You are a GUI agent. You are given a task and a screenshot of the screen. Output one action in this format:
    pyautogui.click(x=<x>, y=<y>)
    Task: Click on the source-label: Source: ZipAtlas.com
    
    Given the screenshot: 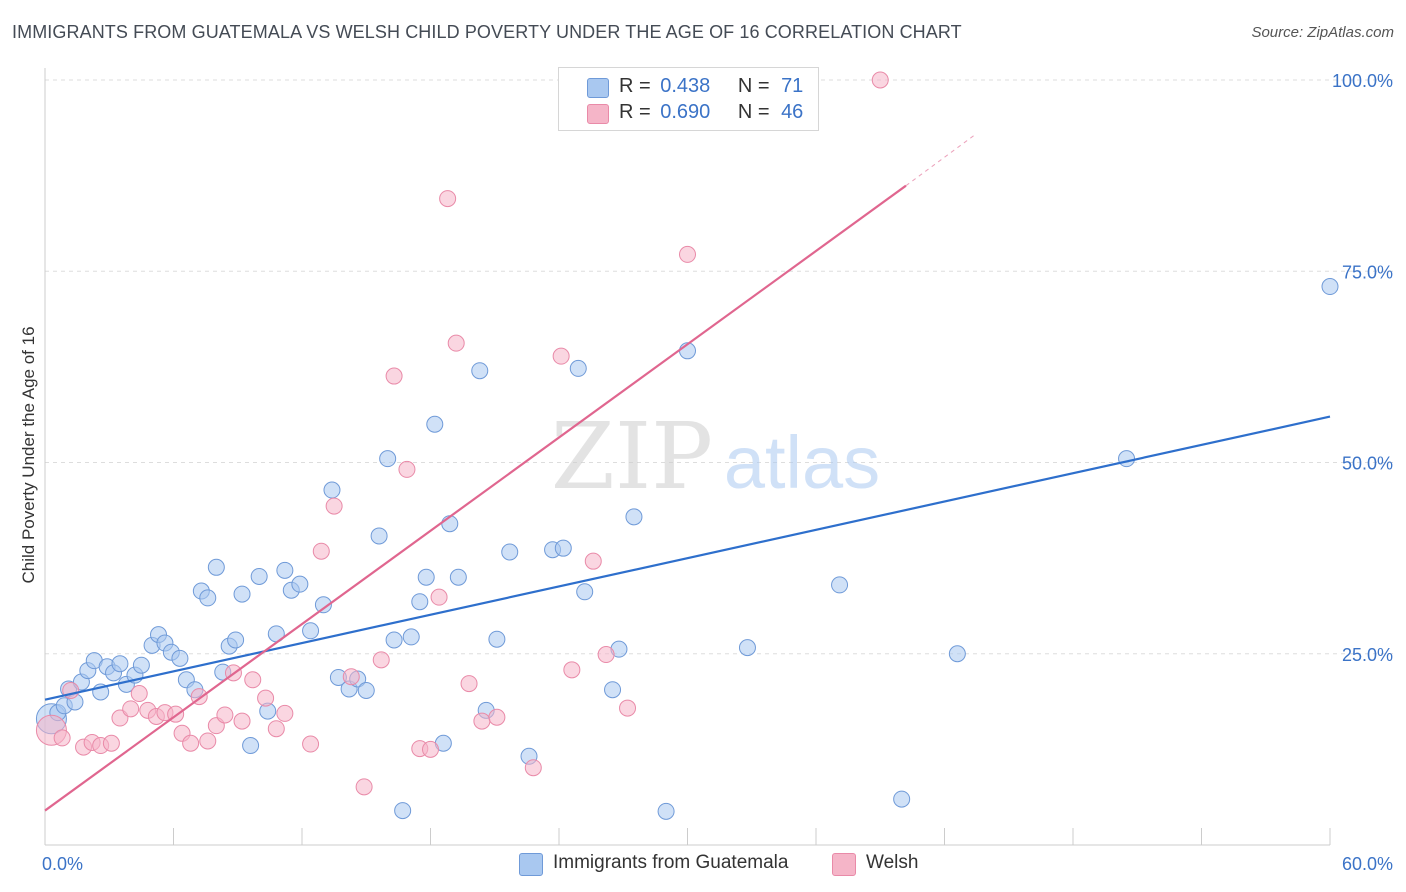 What is the action you would take?
    pyautogui.click(x=1322, y=32)
    